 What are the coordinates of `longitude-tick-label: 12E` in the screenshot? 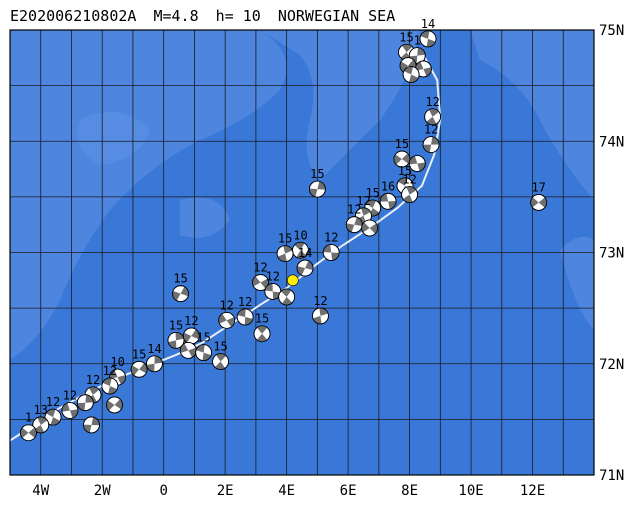 It's located at (532, 491).